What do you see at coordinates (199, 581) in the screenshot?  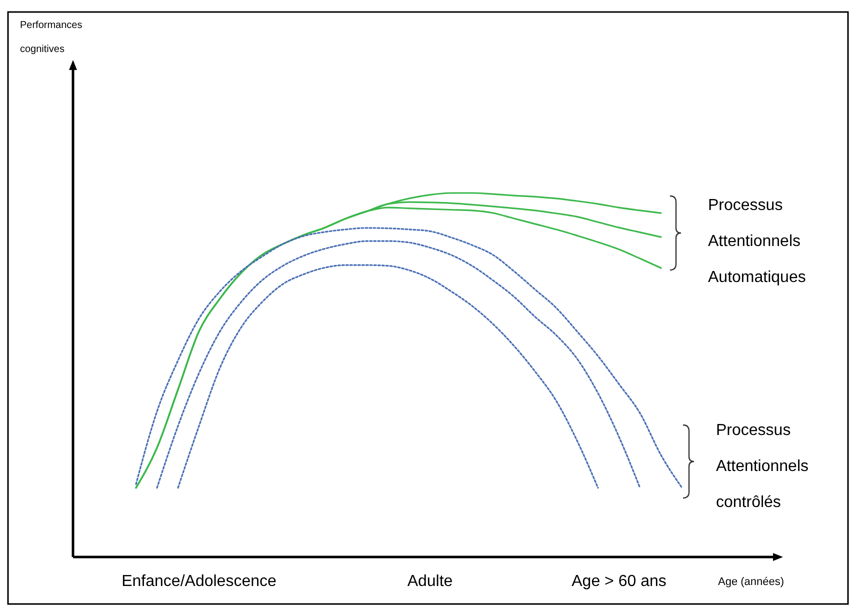 I see `x-tick-label: Enfance/Adolescence` at bounding box center [199, 581].